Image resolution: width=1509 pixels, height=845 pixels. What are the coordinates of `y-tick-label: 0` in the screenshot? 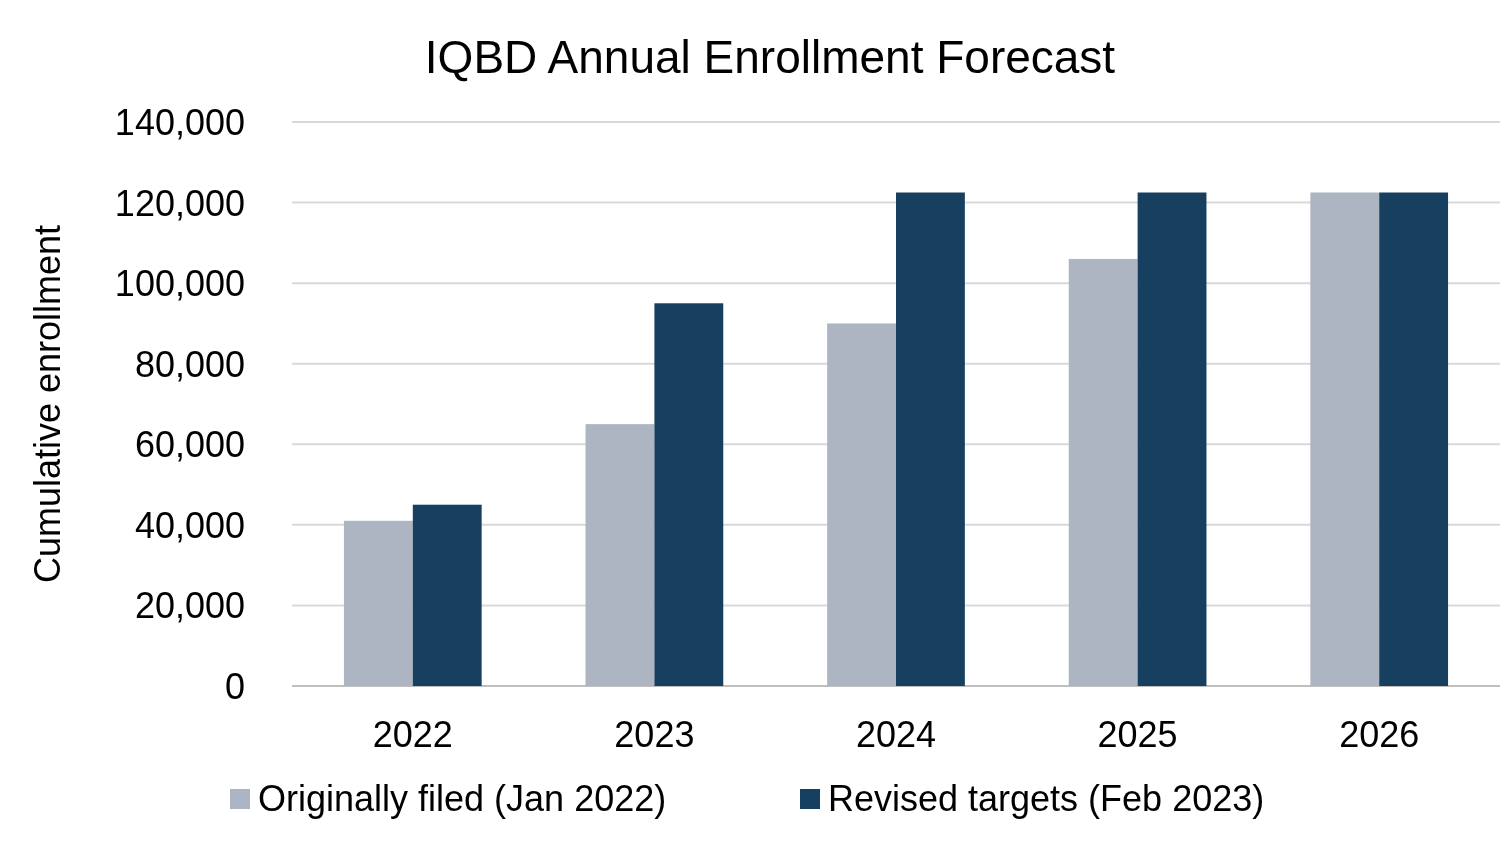 It's located at (234, 686).